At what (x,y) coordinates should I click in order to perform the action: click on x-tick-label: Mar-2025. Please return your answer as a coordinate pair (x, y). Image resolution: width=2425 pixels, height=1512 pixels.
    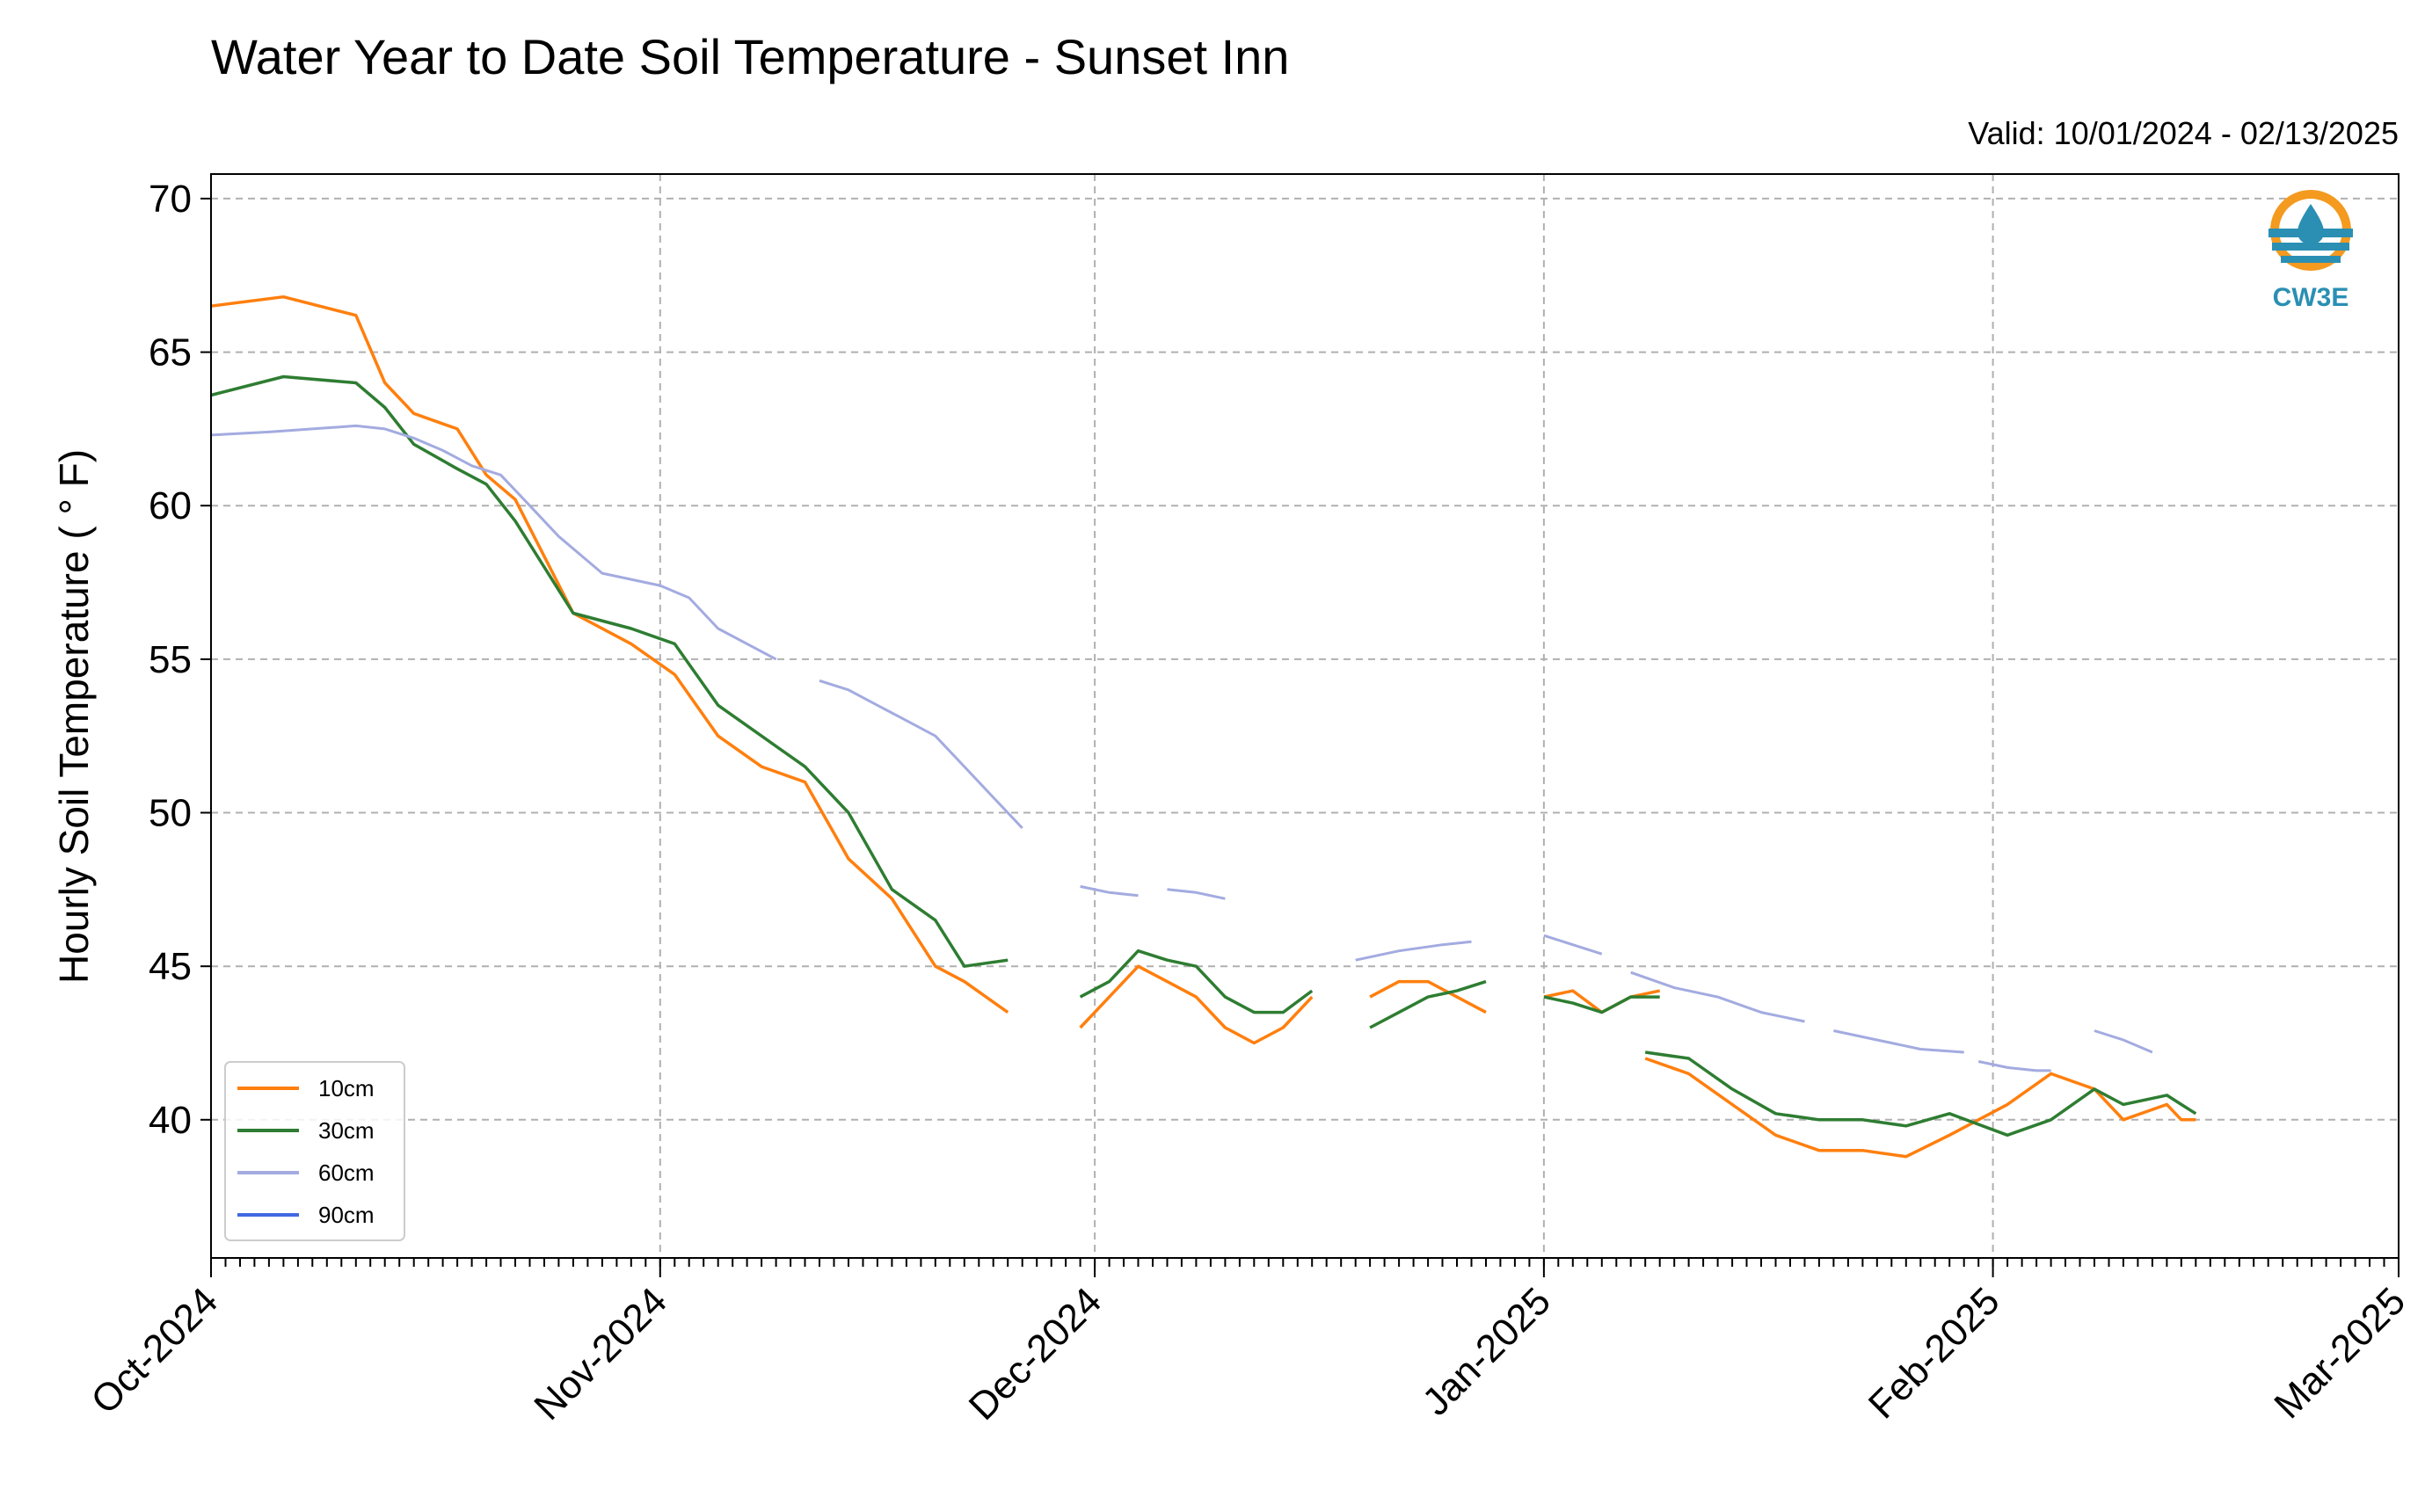
    Looking at the image, I should click on (2340, 1353).